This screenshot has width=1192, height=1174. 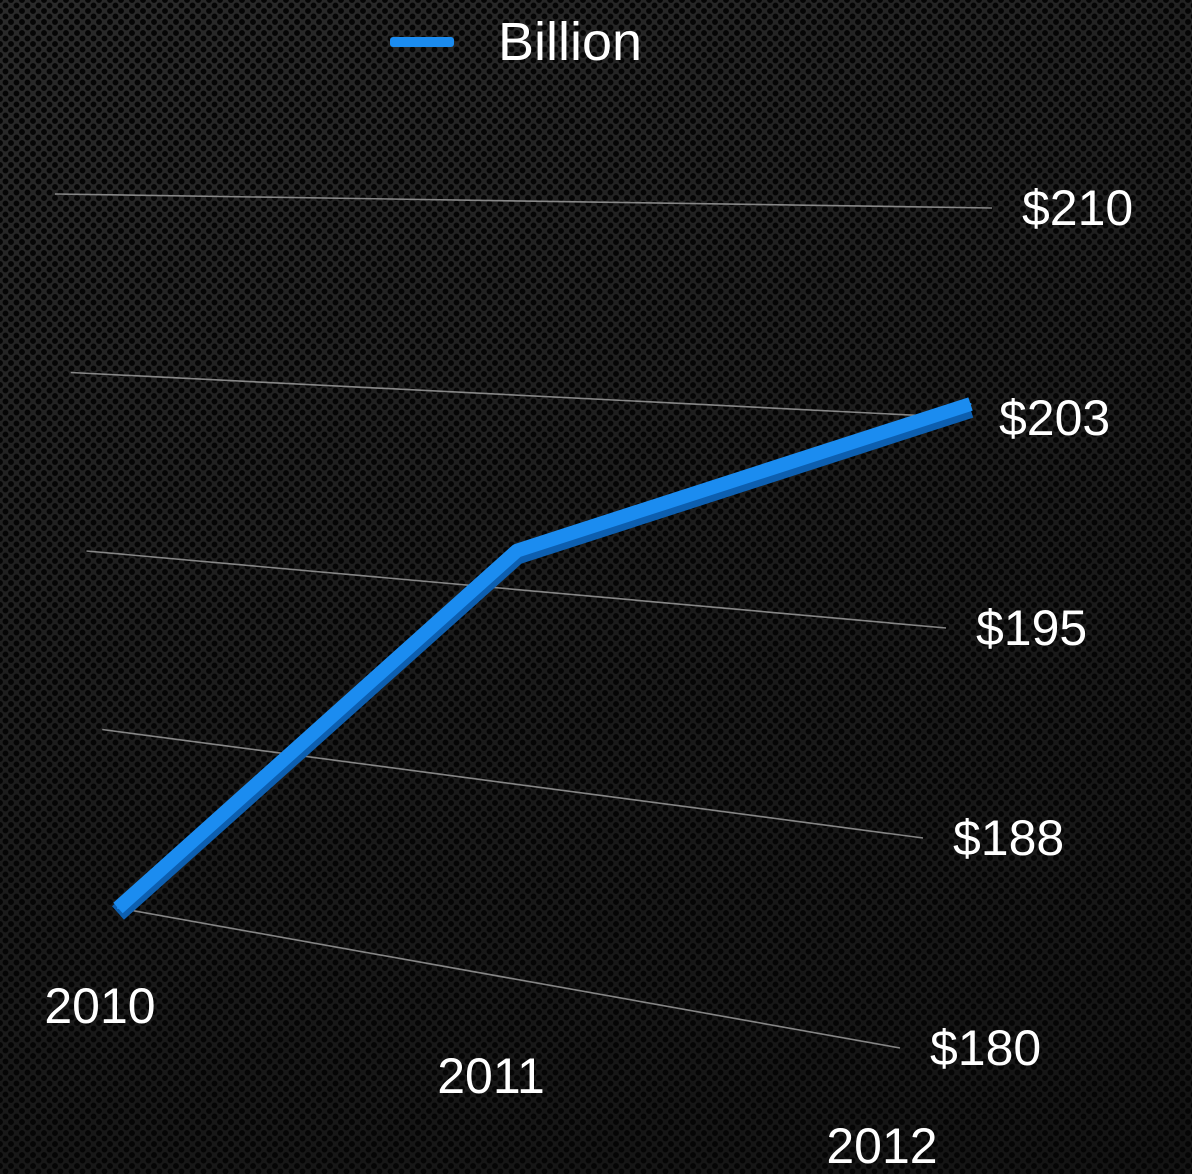 What do you see at coordinates (422, 42) in the screenshot?
I see `legend-swatch` at bounding box center [422, 42].